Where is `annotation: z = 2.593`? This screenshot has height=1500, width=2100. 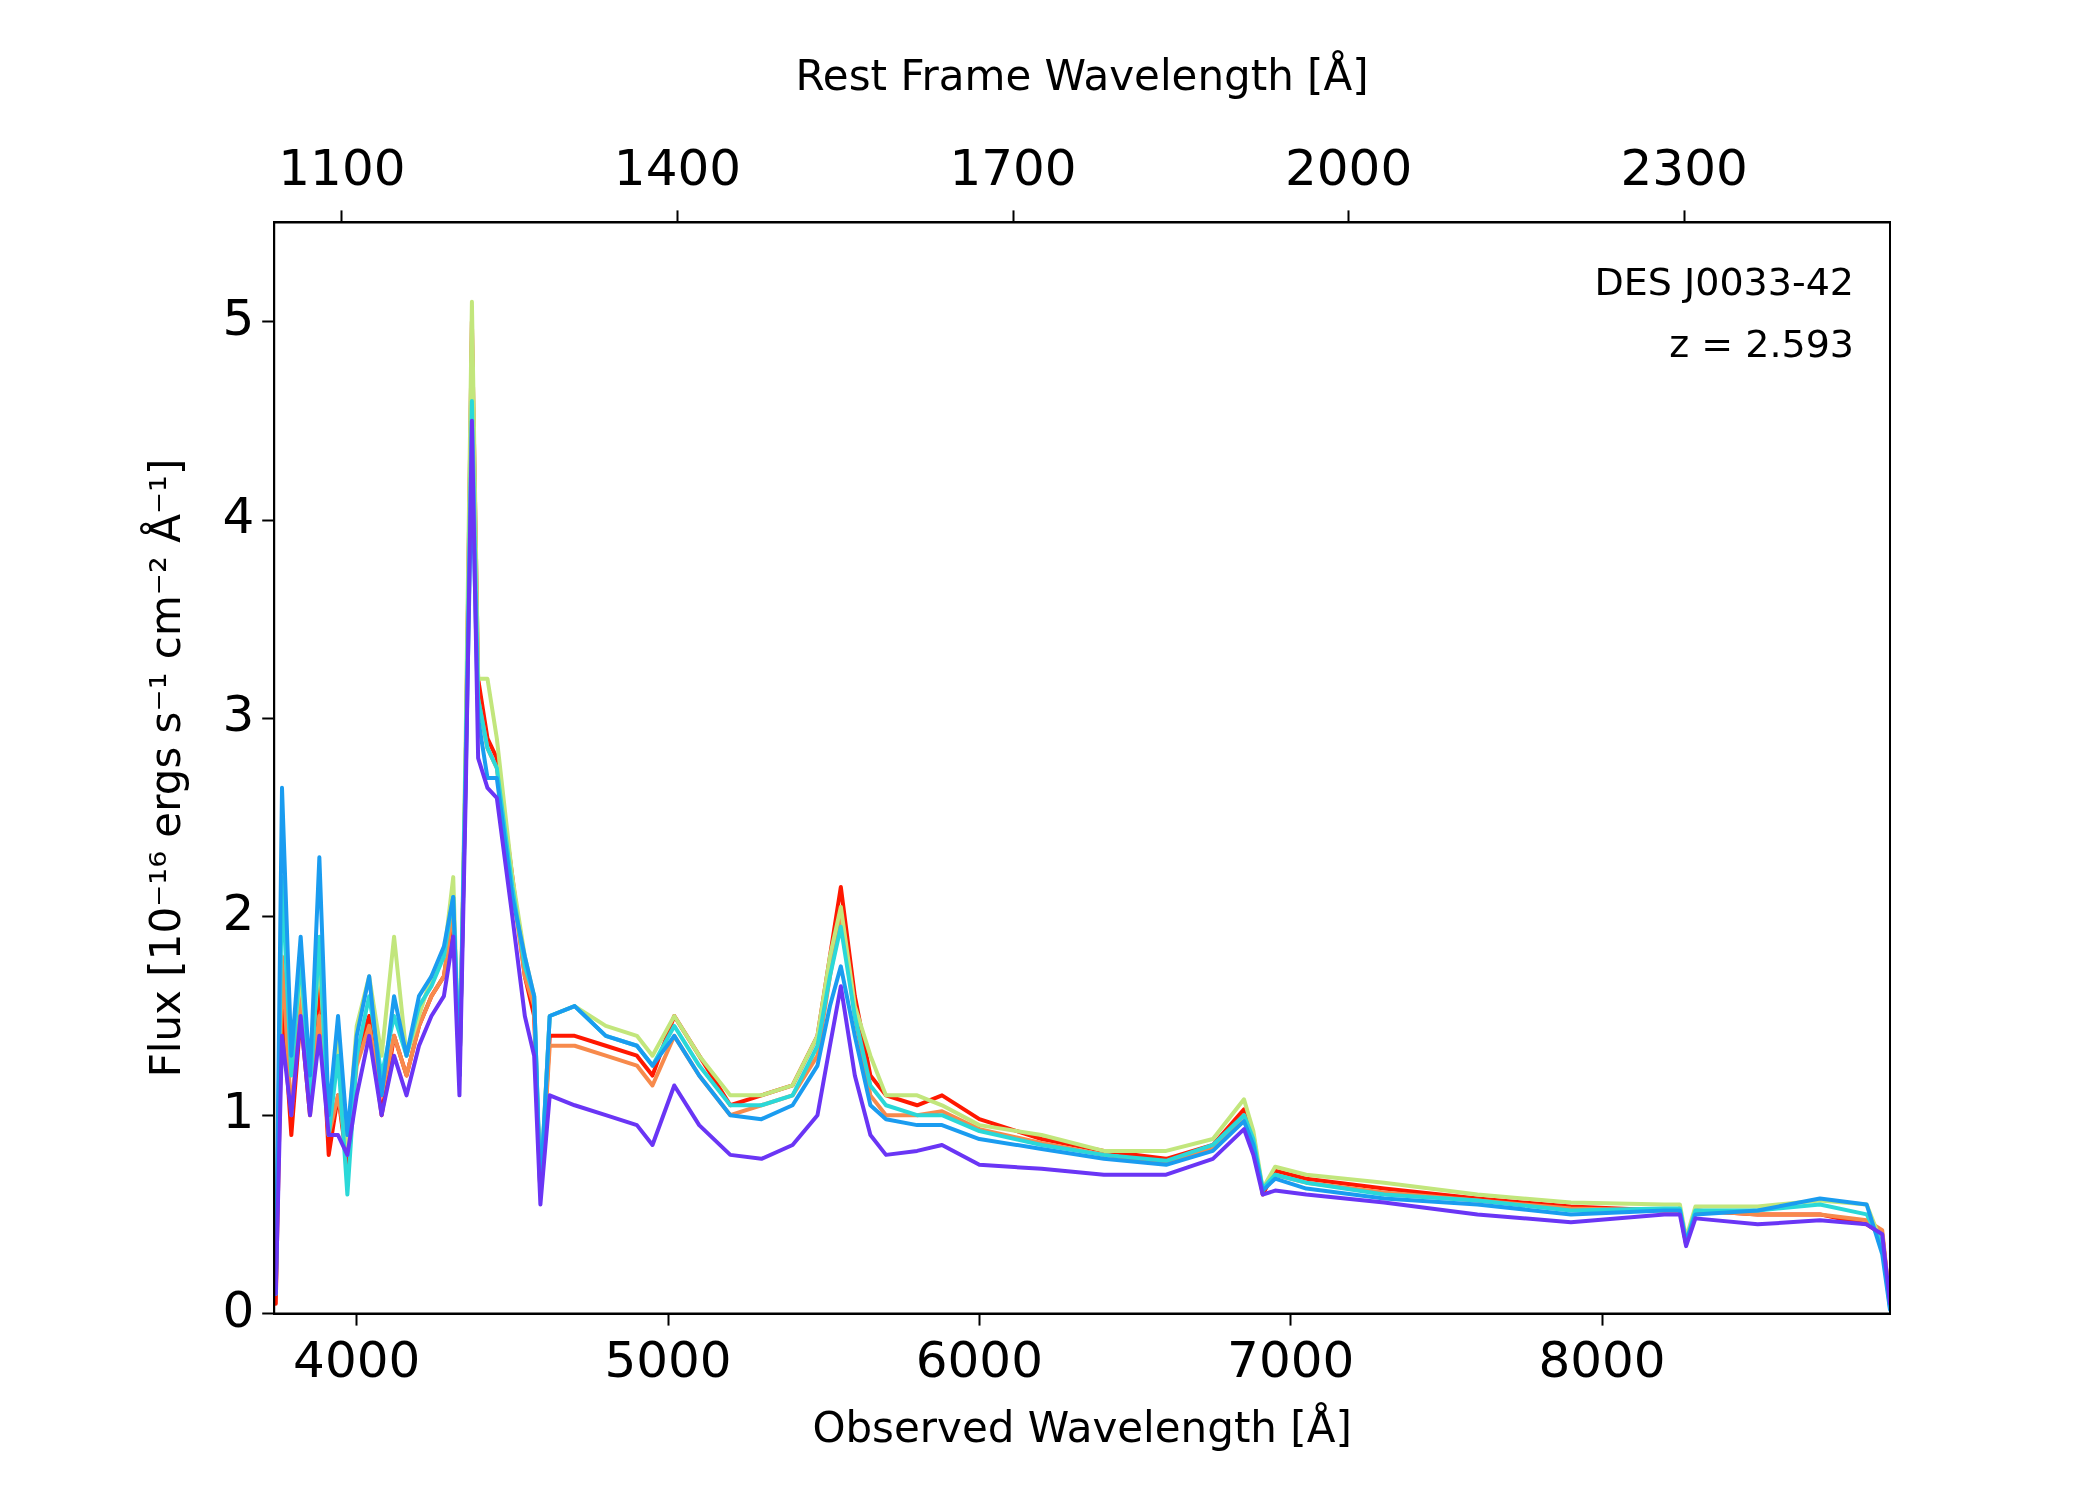 annotation: z = 2.593 is located at coordinates (1761, 344).